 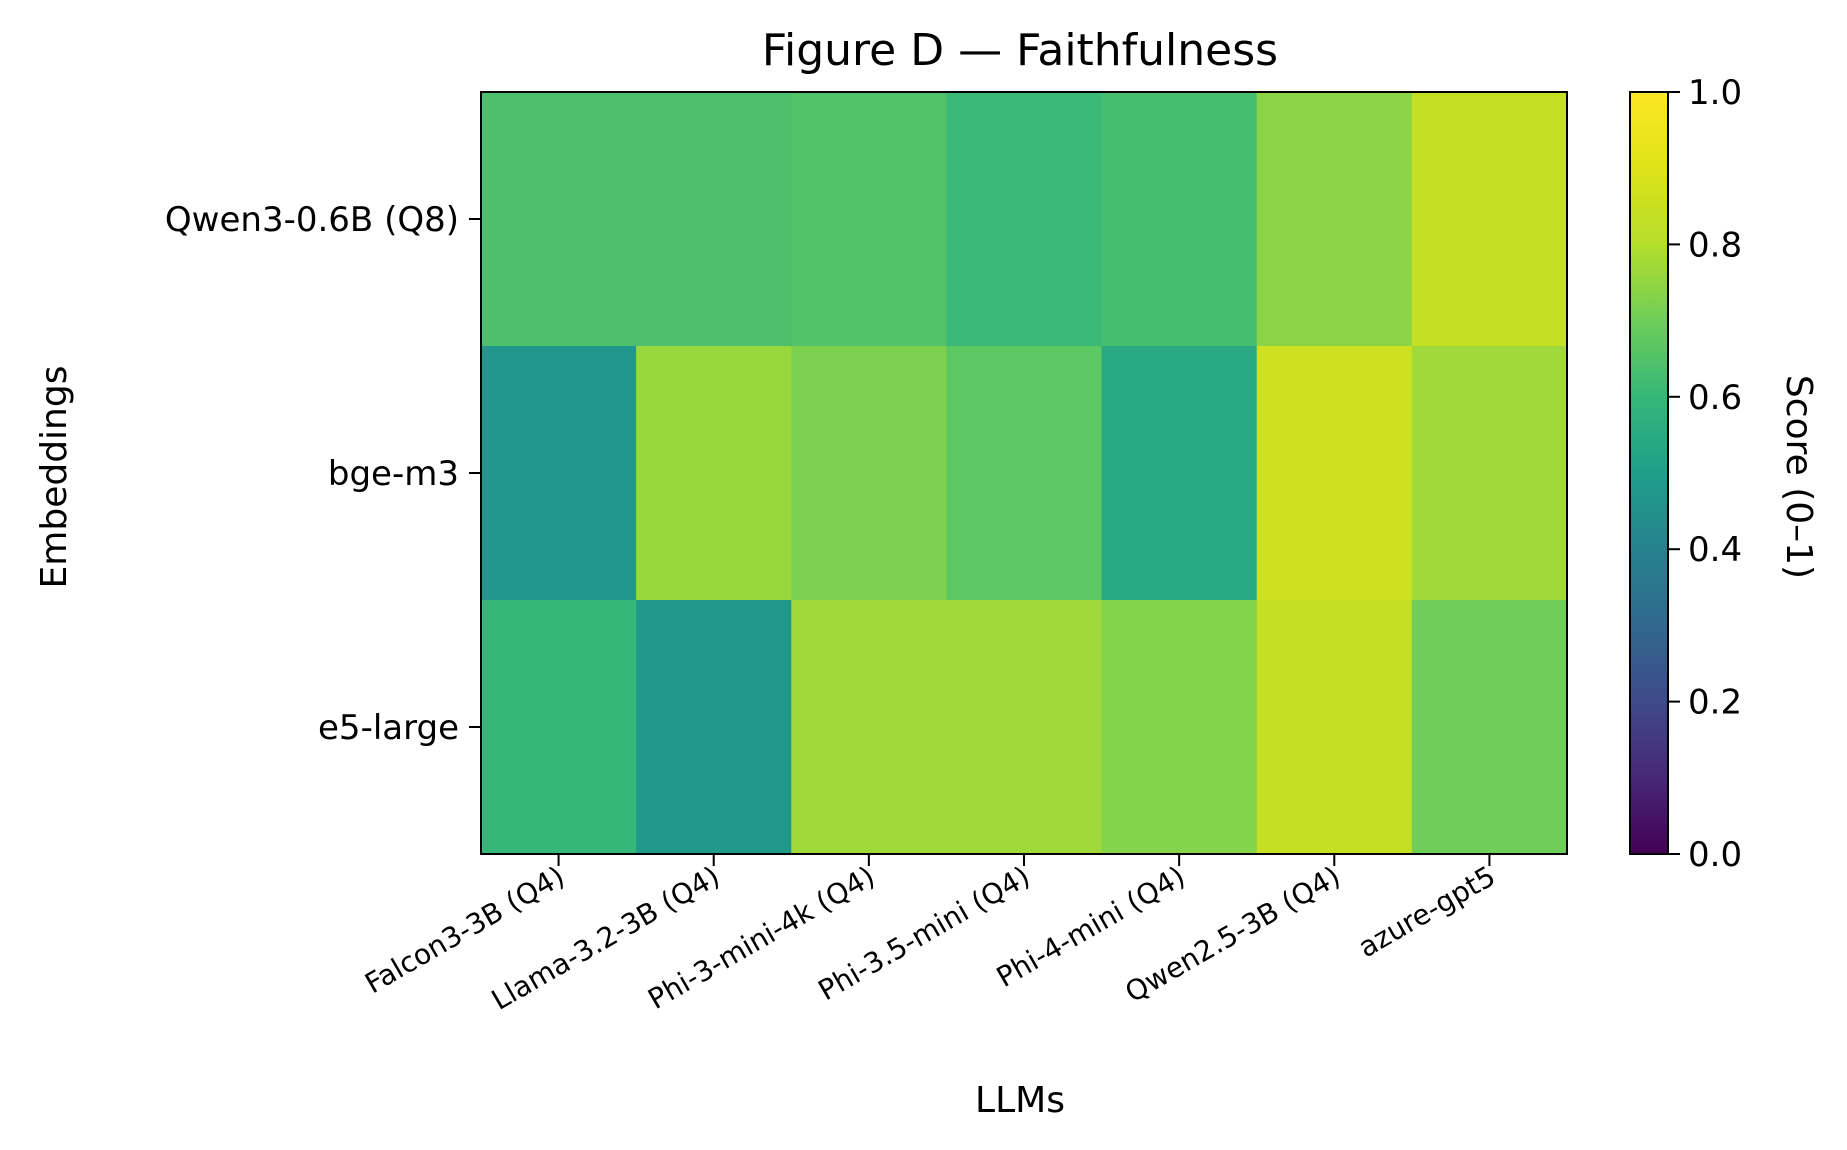 What do you see at coordinates (1020, 50) in the screenshot?
I see `chart-title: Figure D — Faithfulness` at bounding box center [1020, 50].